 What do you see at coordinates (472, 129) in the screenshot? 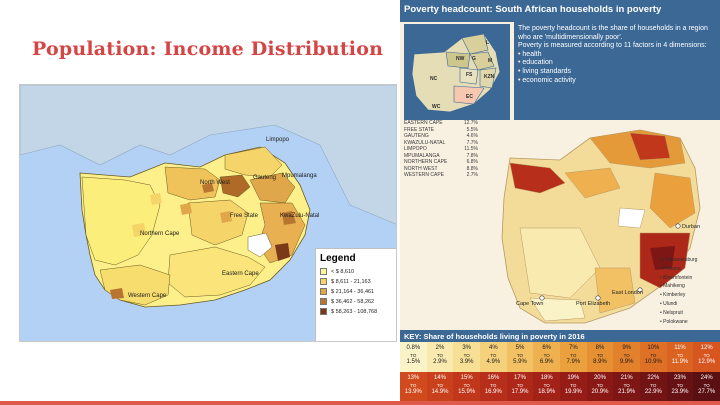
I see `province-value: 5.5%` at bounding box center [472, 129].